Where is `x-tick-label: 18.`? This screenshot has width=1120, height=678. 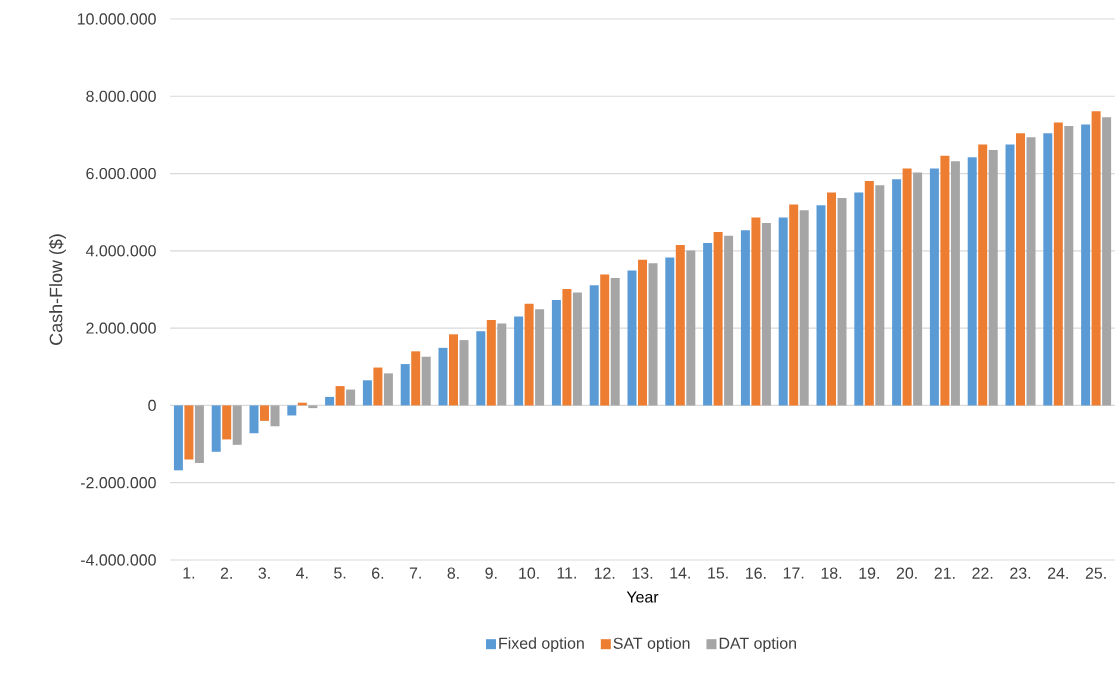
x-tick-label: 18. is located at coordinates (831, 573).